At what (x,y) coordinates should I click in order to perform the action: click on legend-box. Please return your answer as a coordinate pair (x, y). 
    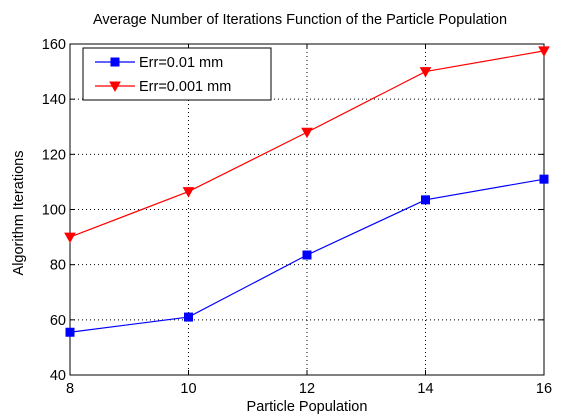
    Looking at the image, I should click on (177, 74).